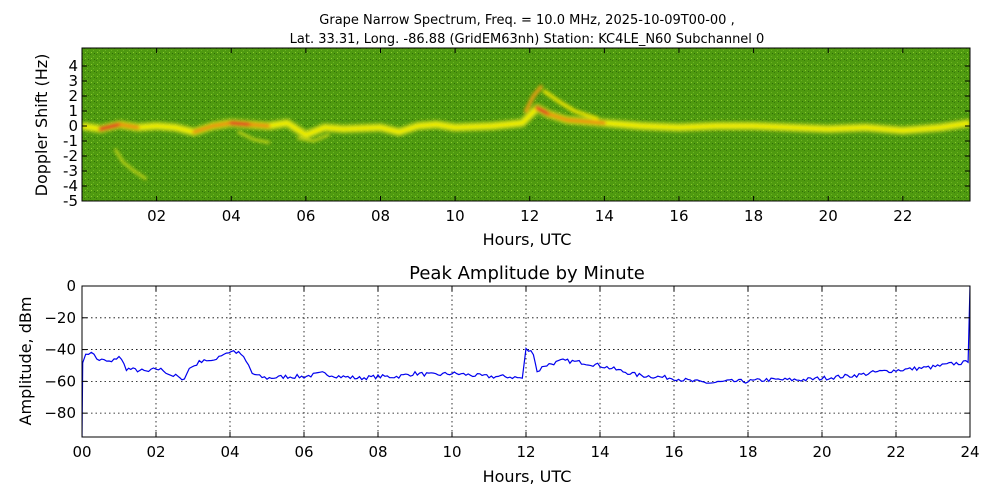 The height and width of the screenshot is (500, 1000). What do you see at coordinates (73, 126) in the screenshot?
I see `spectrum-y-tick-label: 0` at bounding box center [73, 126].